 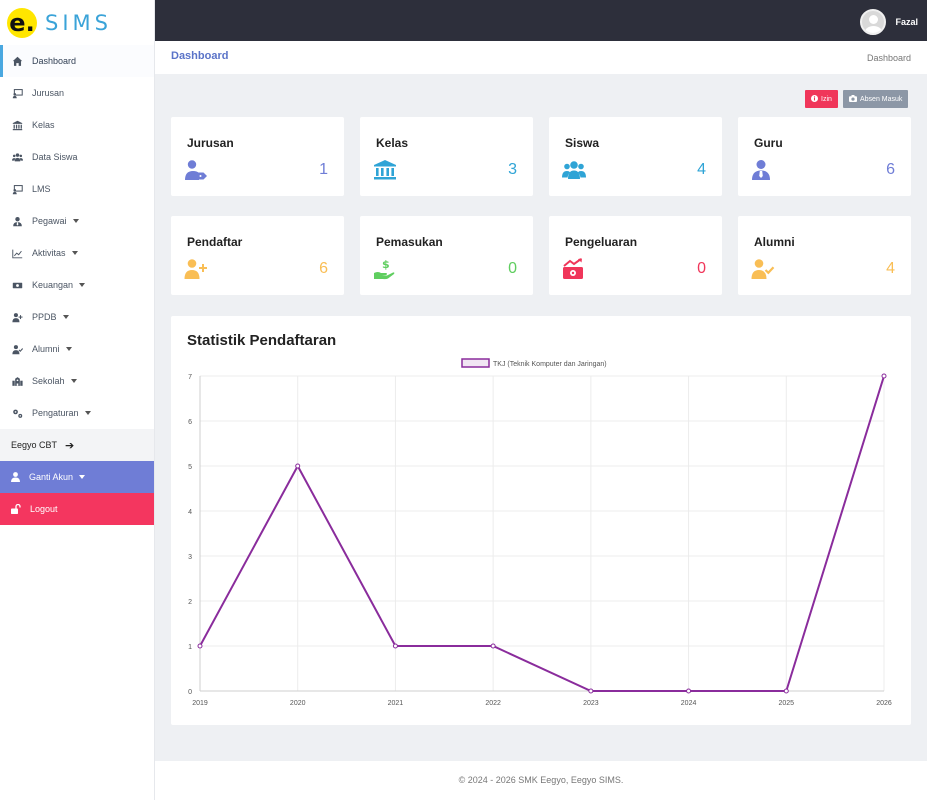 I want to click on sidebar-item-pengaturan: Pengaturan, so click(x=77, y=413).